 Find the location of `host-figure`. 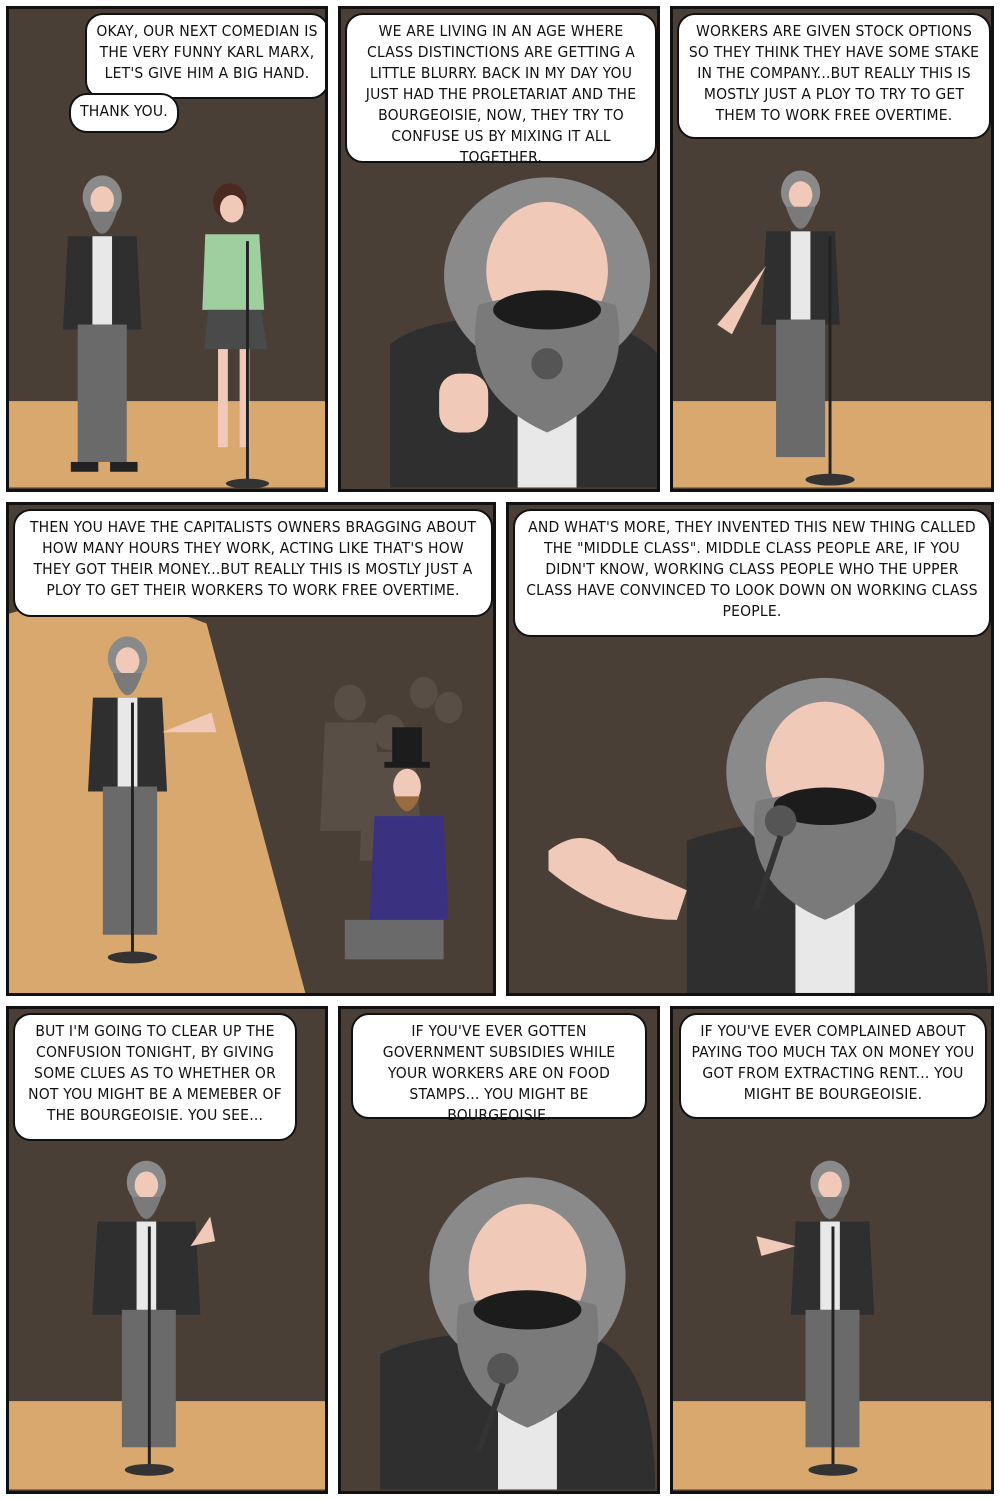

host-figure is located at coordinates (236, 336).